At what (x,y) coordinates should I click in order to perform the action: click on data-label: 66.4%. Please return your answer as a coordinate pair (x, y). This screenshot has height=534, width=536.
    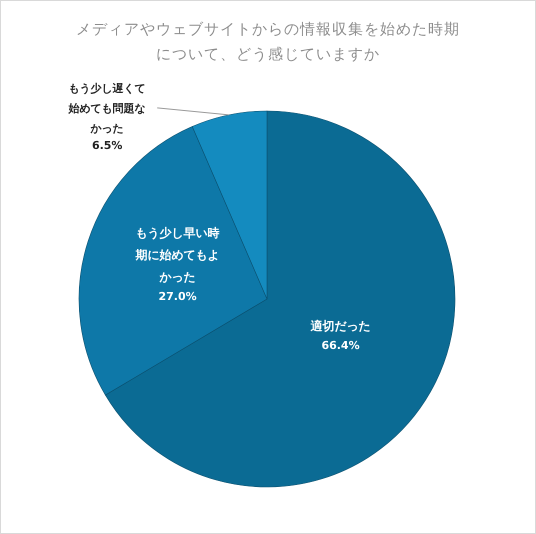
    Looking at the image, I should click on (340, 345).